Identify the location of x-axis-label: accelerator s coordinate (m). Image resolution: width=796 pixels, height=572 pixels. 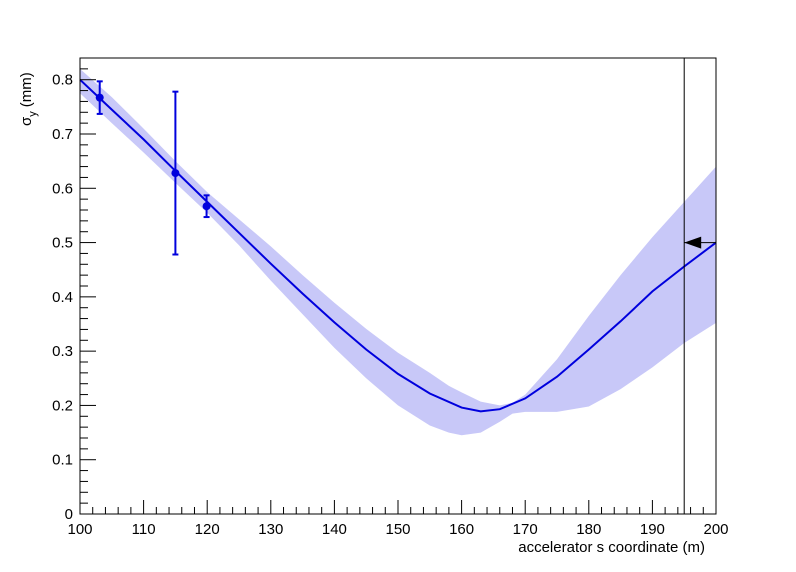
(611, 547).